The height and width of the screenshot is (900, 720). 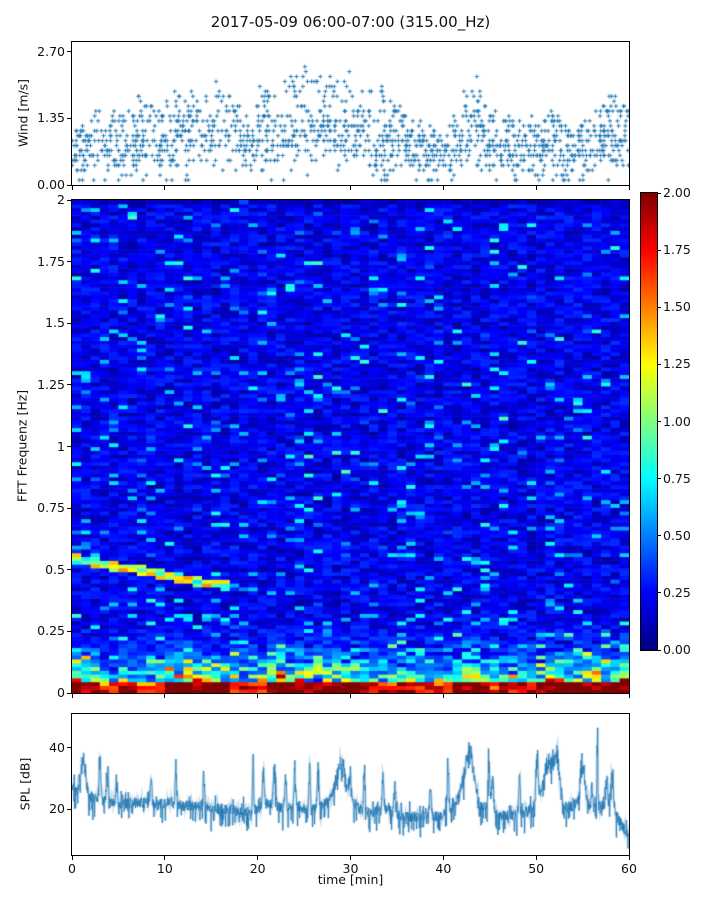 I want to click on time-xtick-label: 10, so click(x=164, y=868).